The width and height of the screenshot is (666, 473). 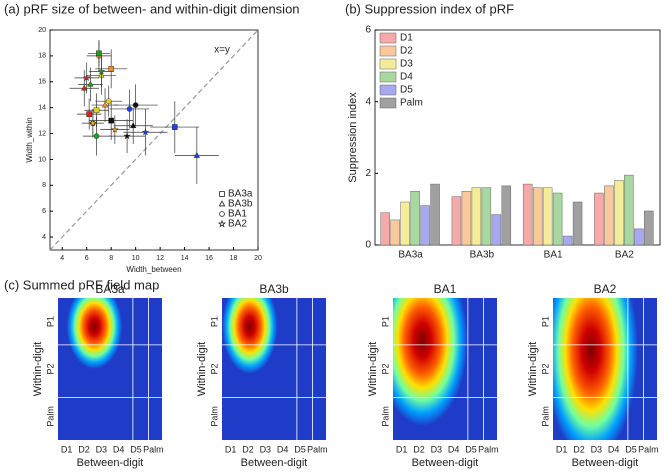 I want to click on map-title: BA3b, so click(x=274, y=289).